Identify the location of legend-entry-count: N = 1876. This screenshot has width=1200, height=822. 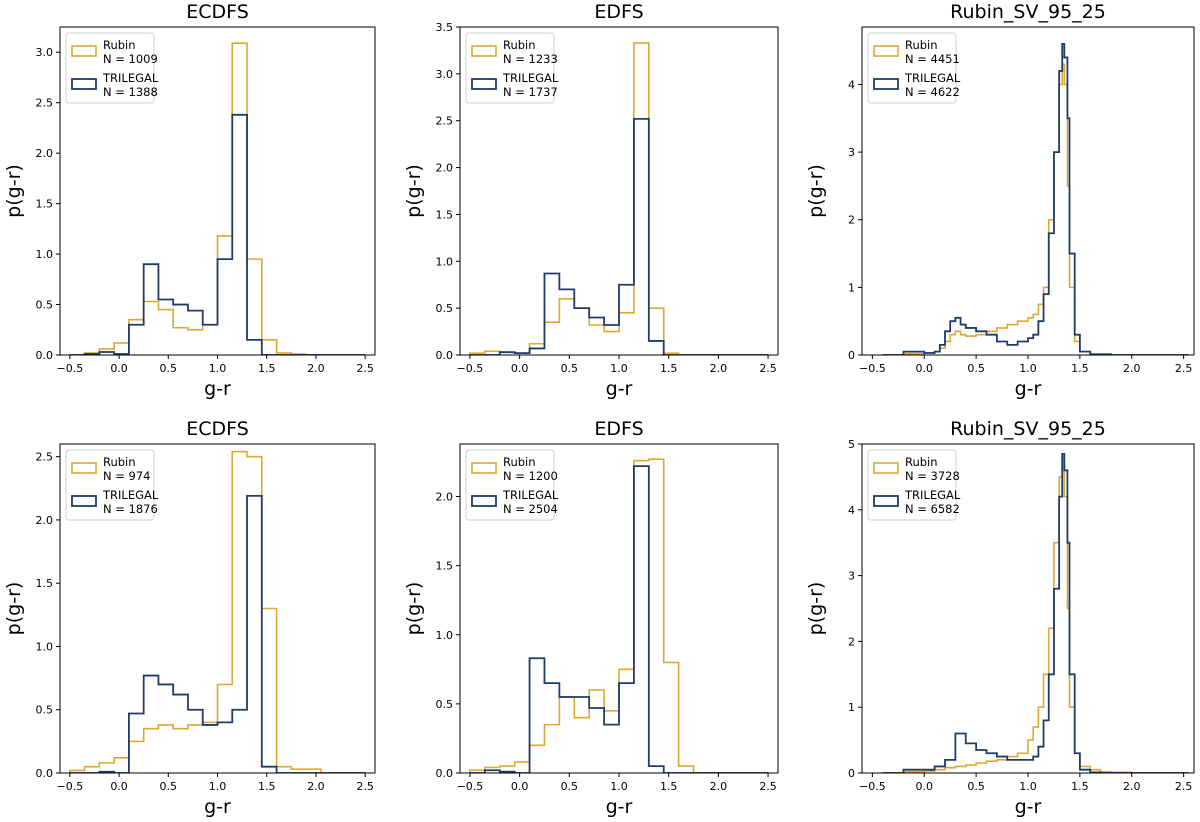
(130, 509).